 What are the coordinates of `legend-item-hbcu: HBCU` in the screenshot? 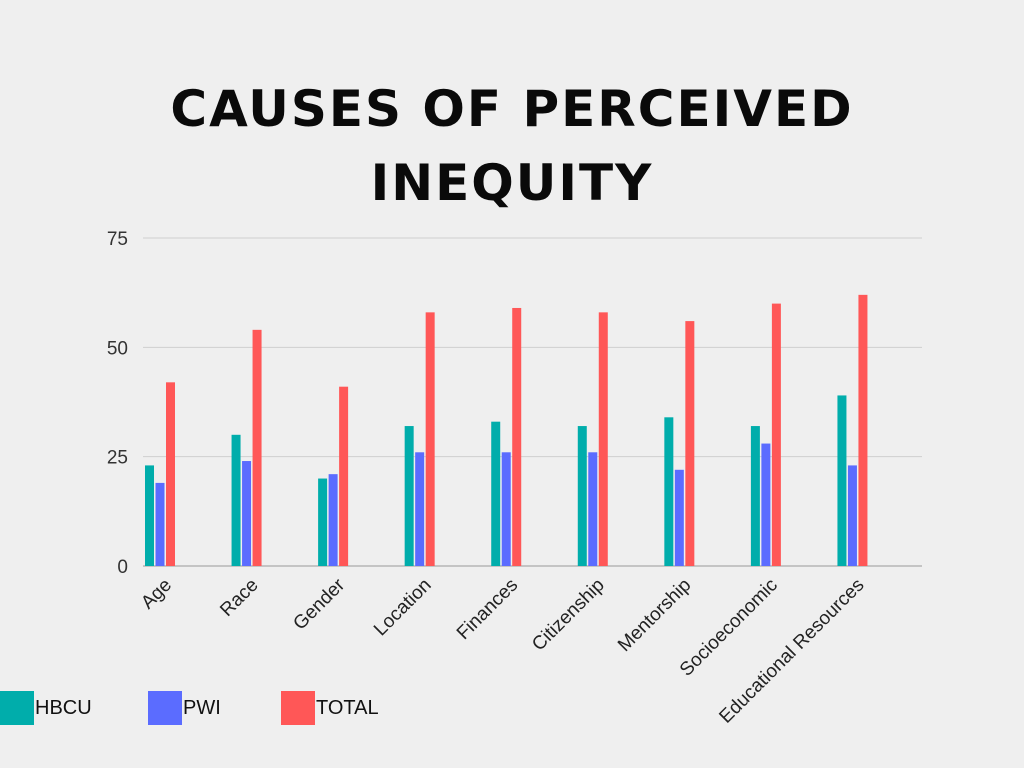 It's located at (46, 708).